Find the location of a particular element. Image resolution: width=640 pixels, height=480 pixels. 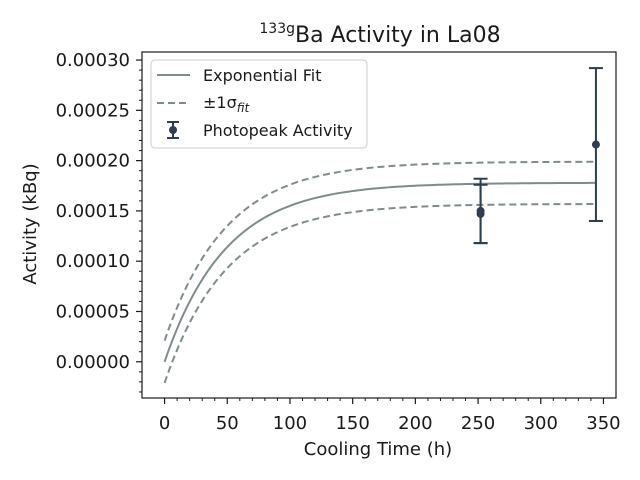

legend-points-label: Photopeak Activity is located at coordinates (278, 130).